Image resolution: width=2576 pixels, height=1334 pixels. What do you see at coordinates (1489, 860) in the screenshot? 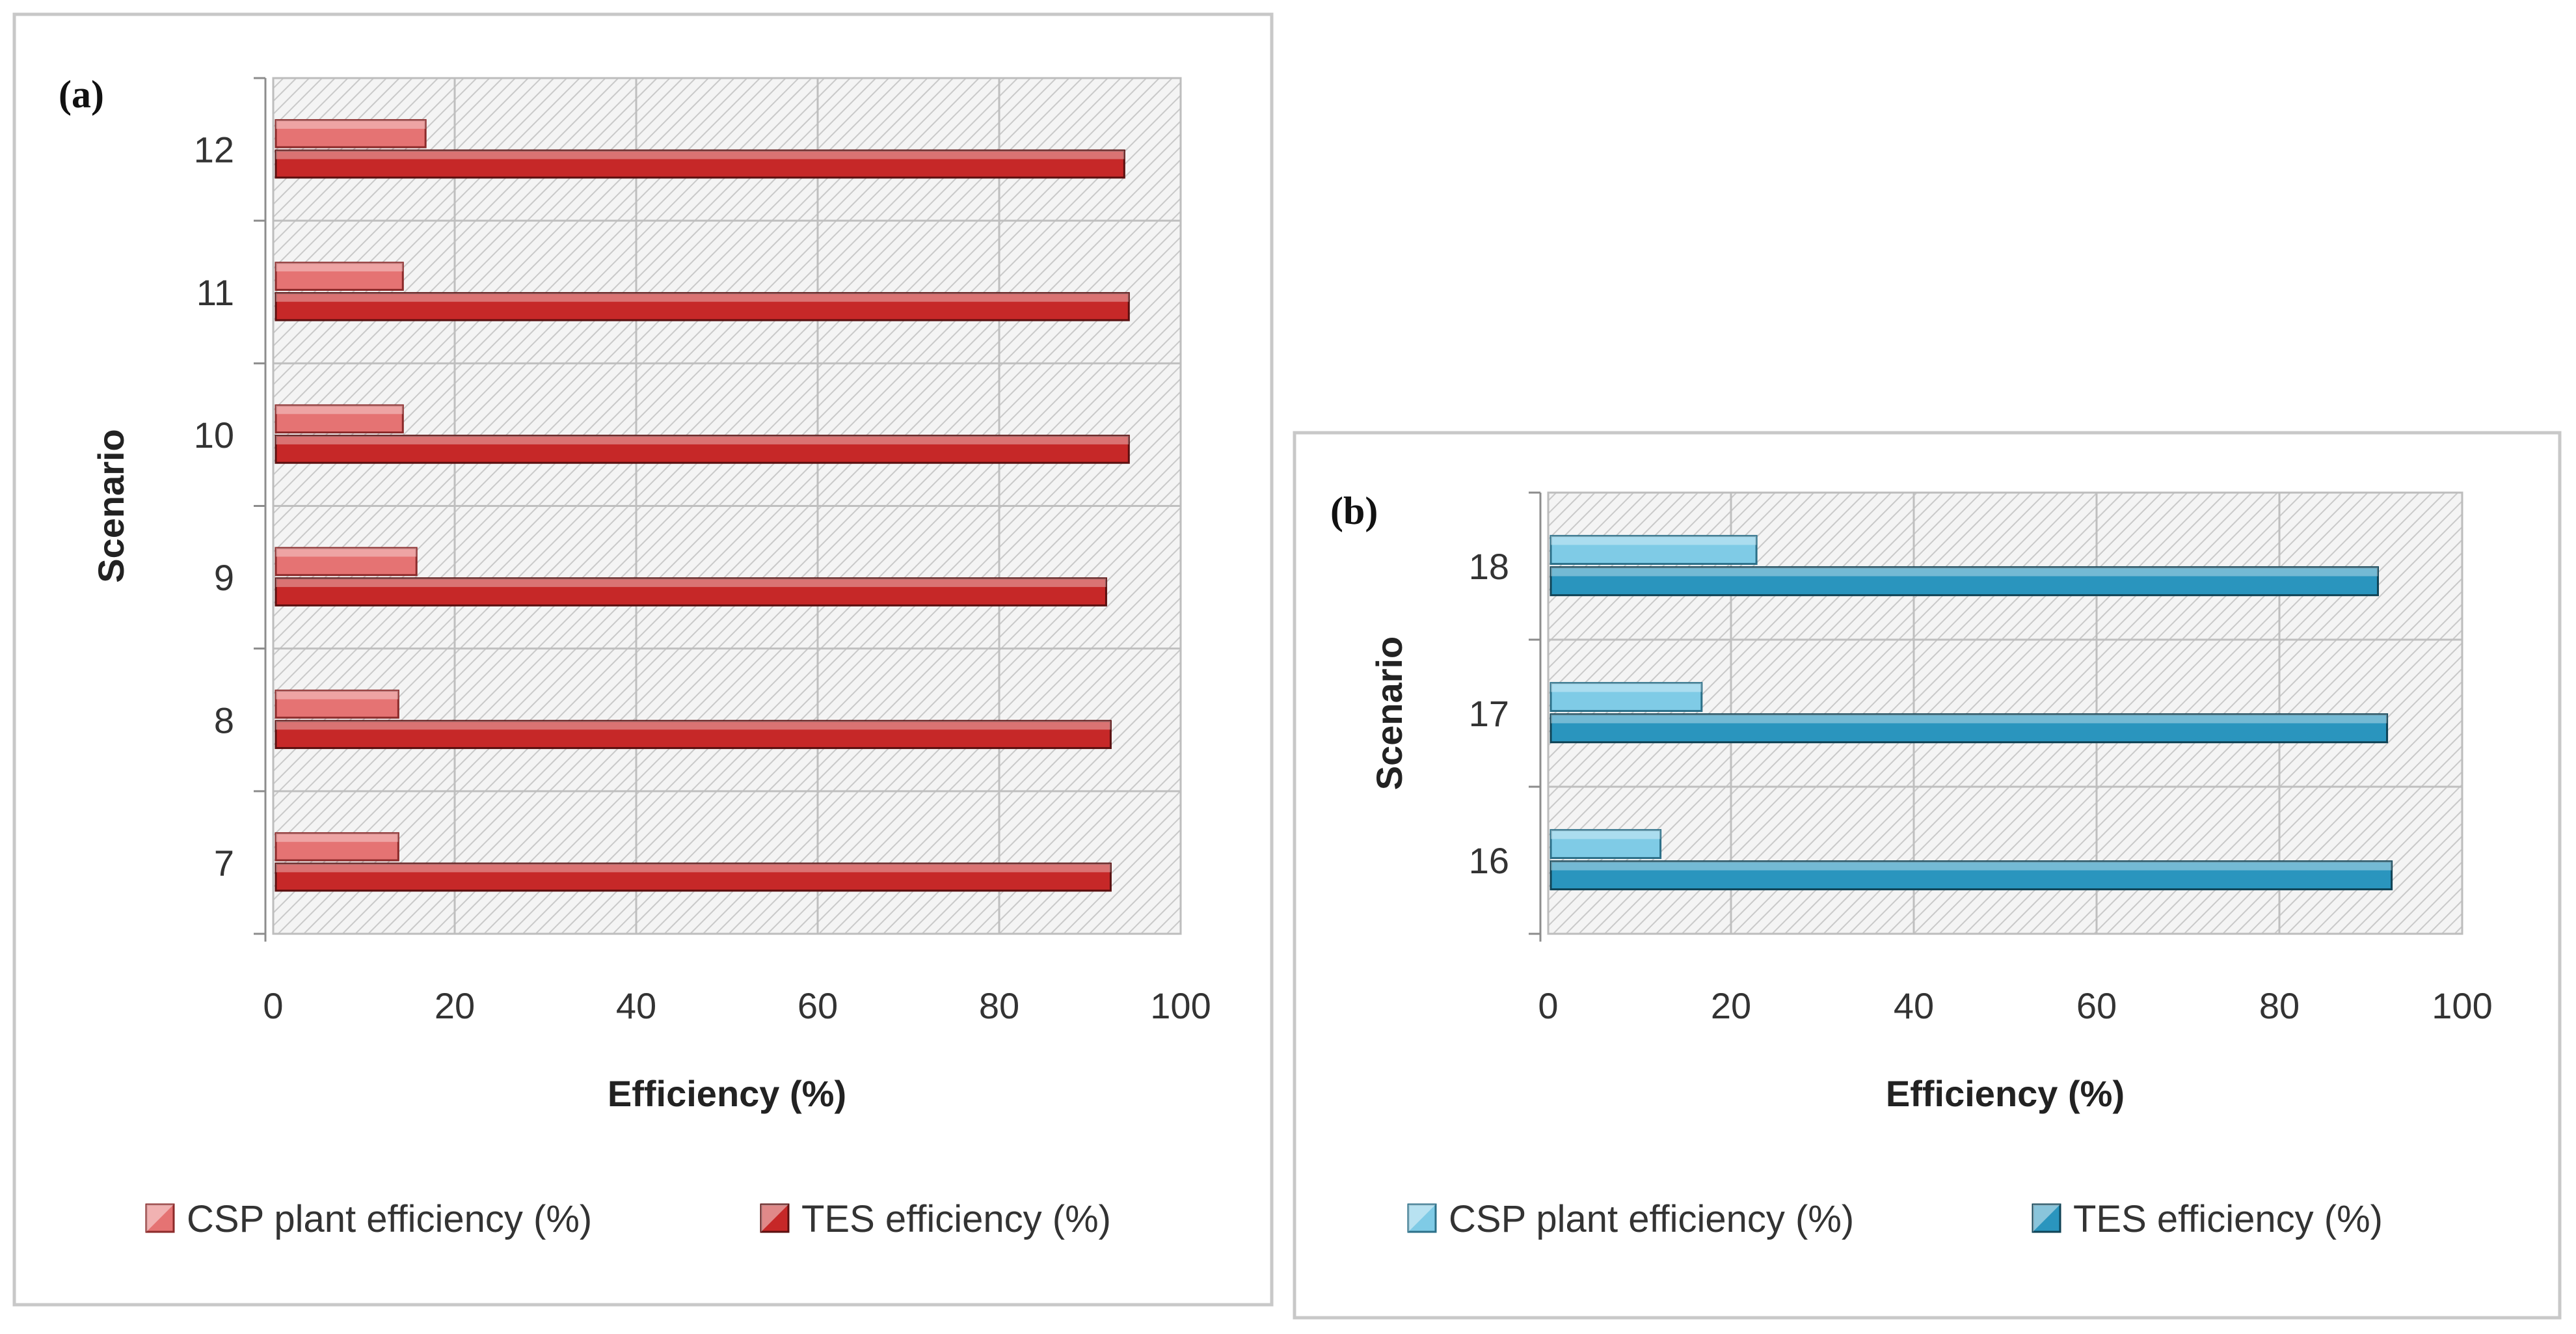
I see `y-tick-label: 16` at bounding box center [1489, 860].